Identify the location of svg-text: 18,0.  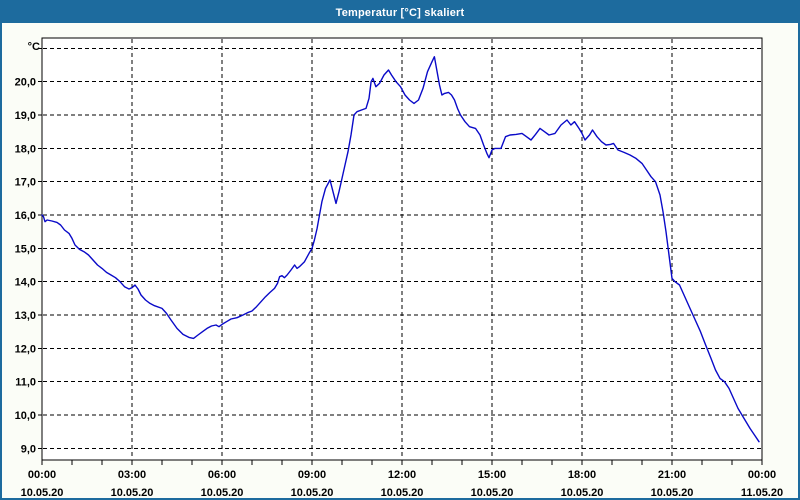
(25, 149).